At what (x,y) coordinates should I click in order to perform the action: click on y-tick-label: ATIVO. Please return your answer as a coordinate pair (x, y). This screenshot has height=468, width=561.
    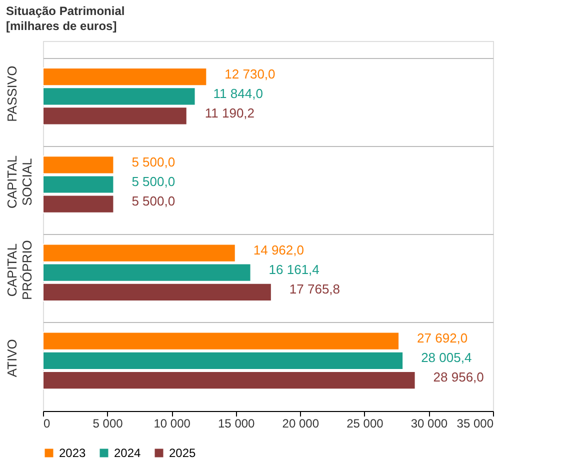
    Looking at the image, I should click on (12, 358).